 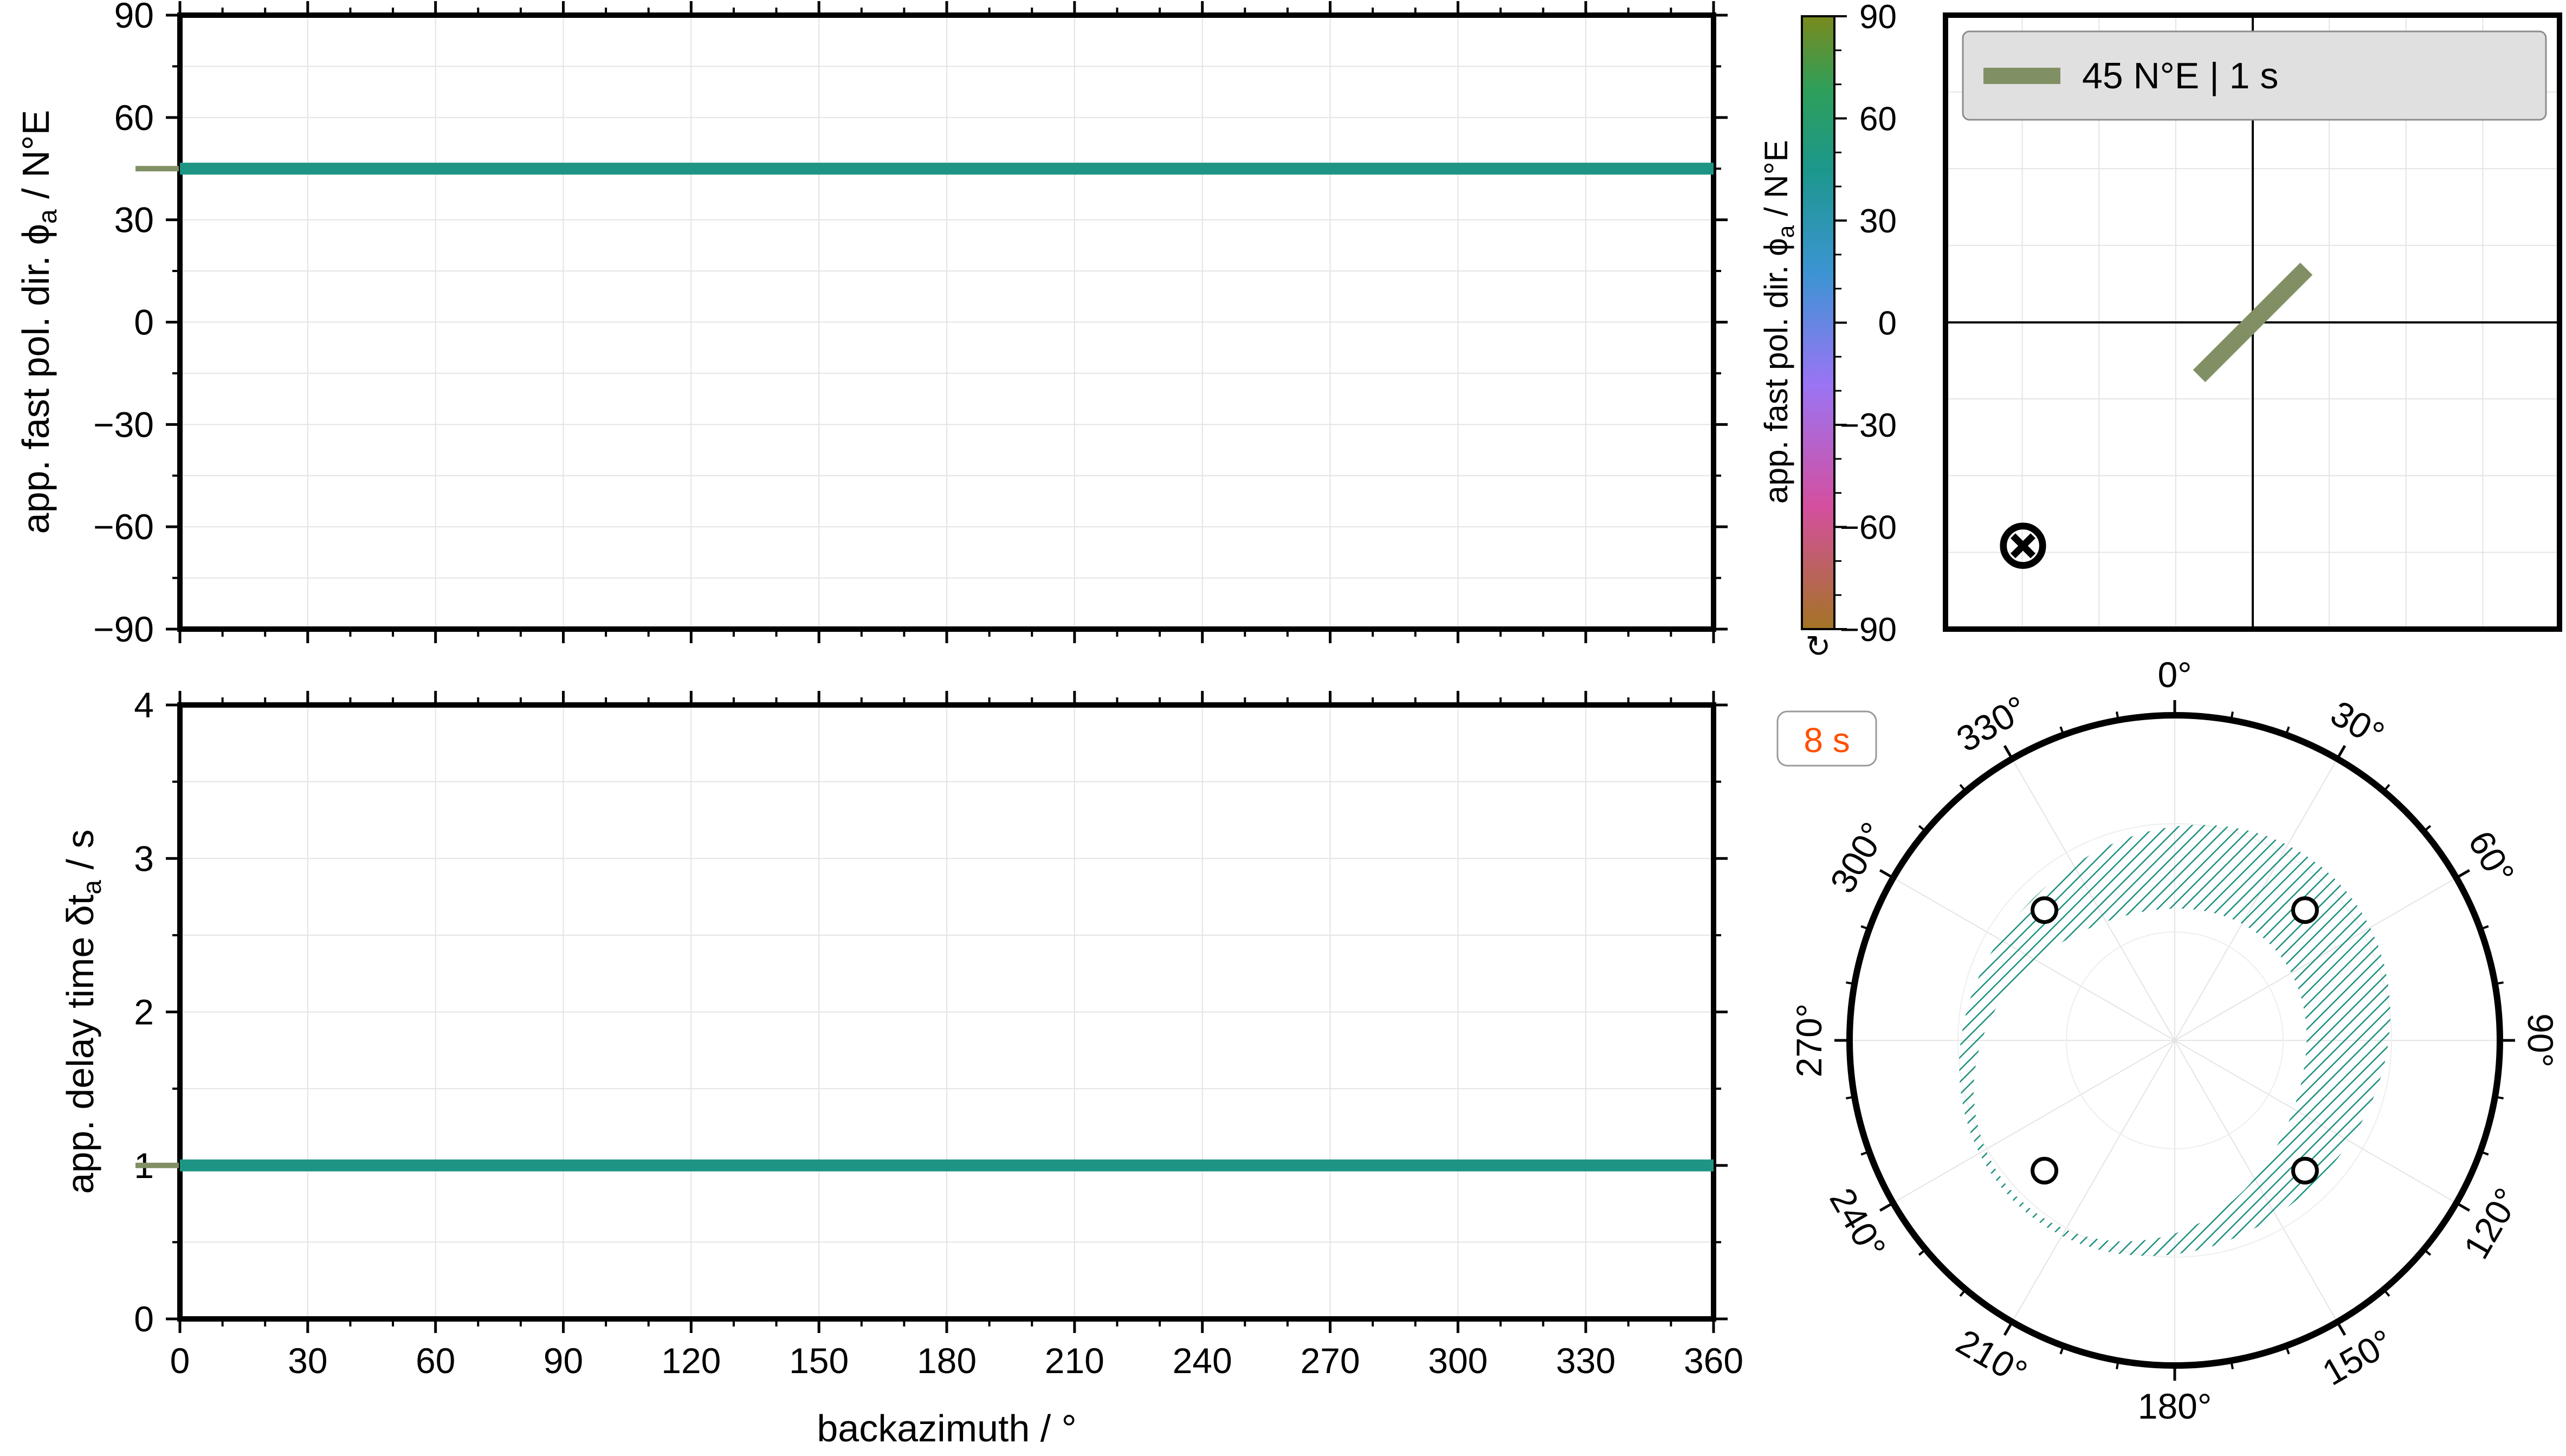 What do you see at coordinates (2357, 723) in the screenshot?
I see `polar-angle-label: 30°` at bounding box center [2357, 723].